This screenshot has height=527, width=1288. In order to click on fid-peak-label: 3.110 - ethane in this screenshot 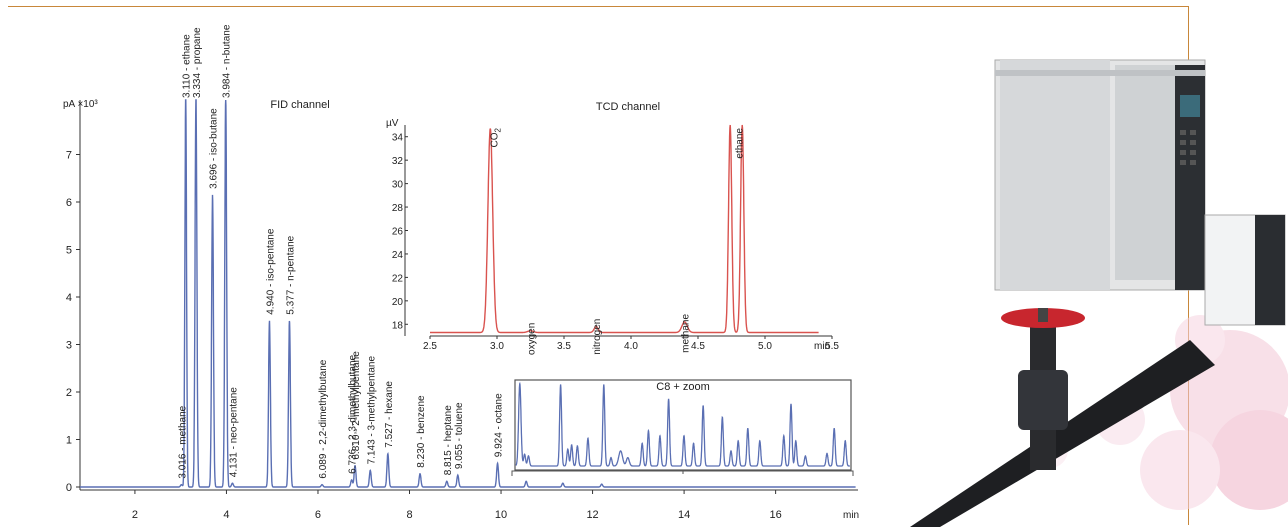, I will do `click(187, 66)`.